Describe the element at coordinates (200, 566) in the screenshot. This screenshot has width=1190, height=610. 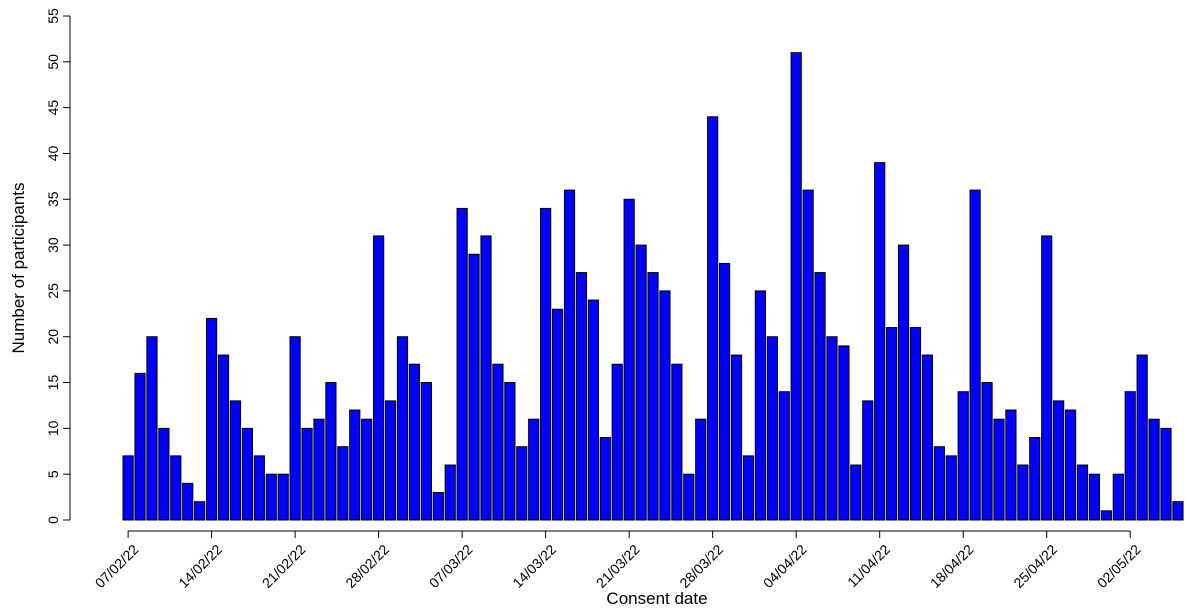
I see `x-tick-label: 14/02/22` at that location.